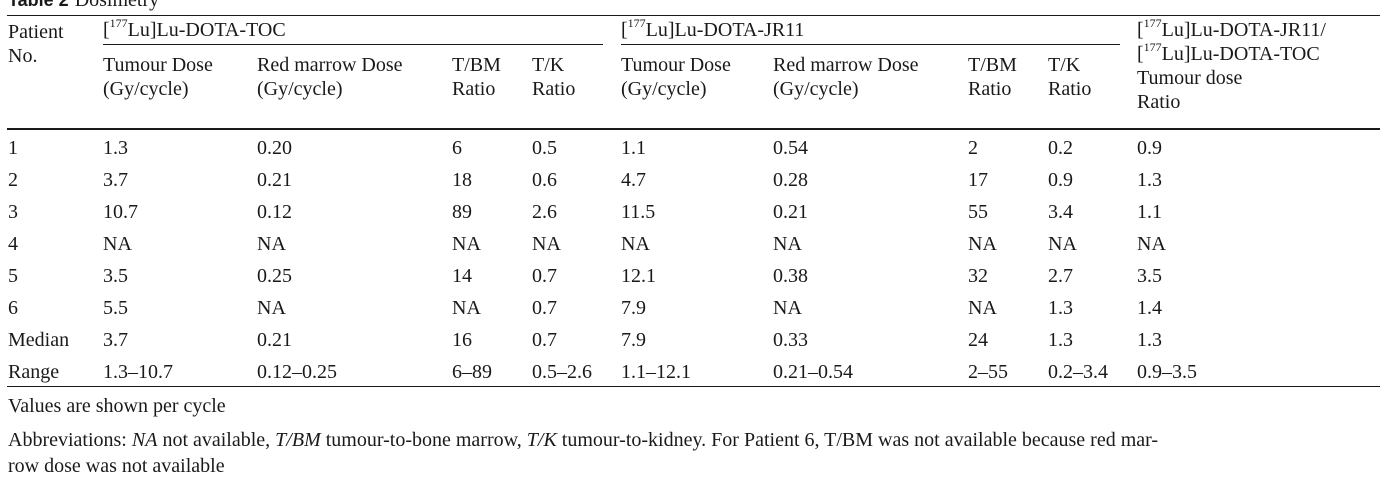 The image size is (1387, 484). Describe the element at coordinates (992, 77) in the screenshot. I see `subheader-jr11-tbm: T/BM Ratio` at that location.